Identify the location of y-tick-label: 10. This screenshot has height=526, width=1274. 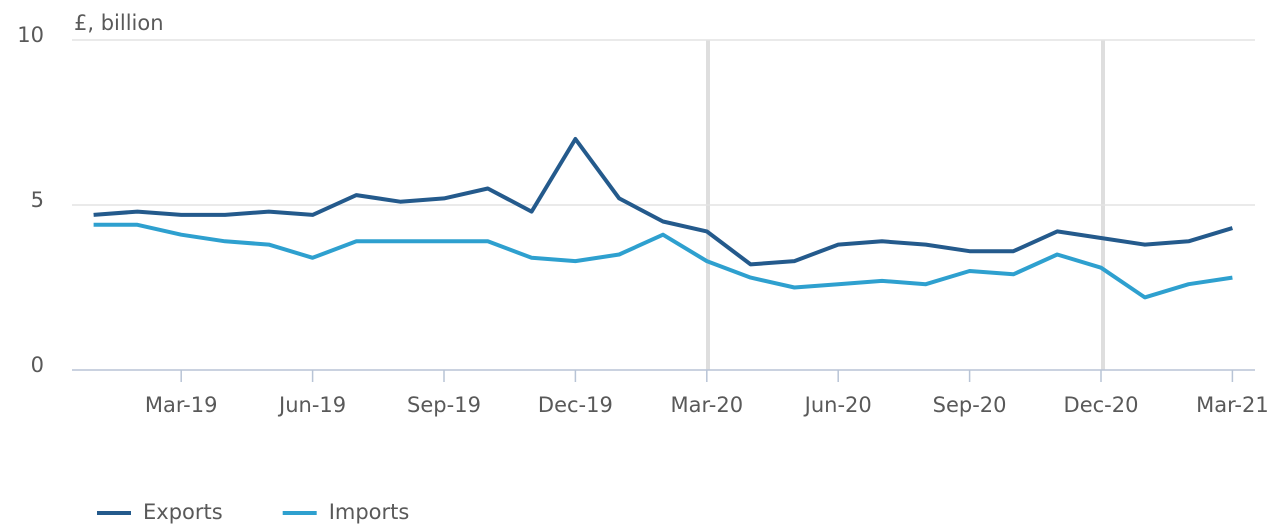
(30, 35).